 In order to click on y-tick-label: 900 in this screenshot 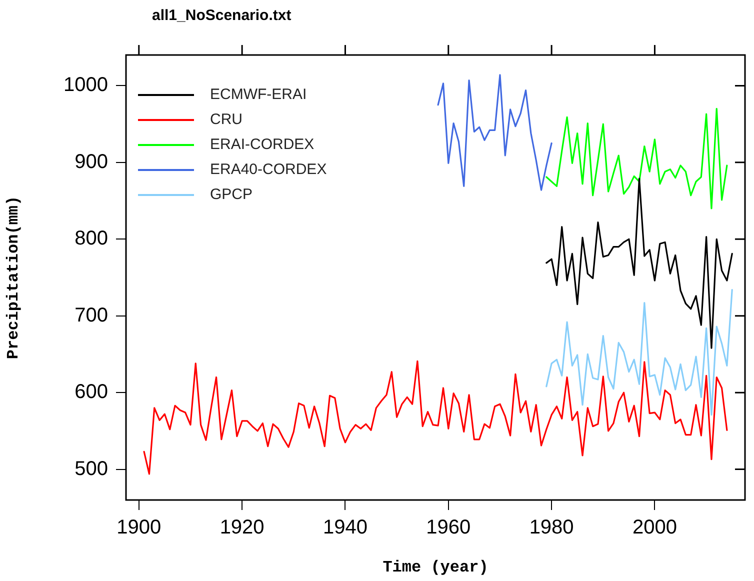, I will do `click(91, 161)`.